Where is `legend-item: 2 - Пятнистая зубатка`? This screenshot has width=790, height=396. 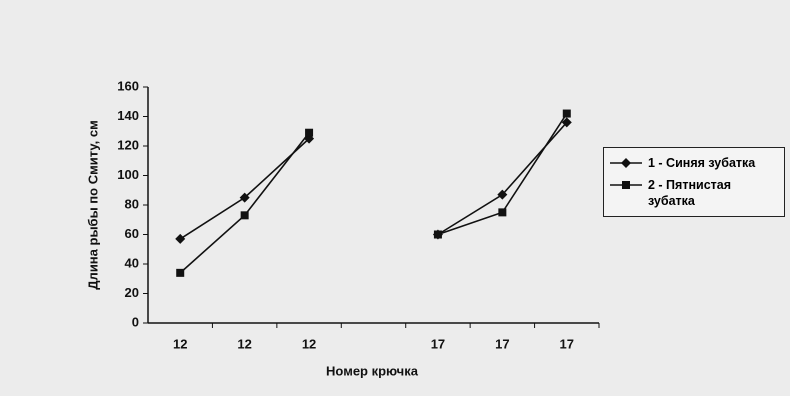 legend-item: 2 - Пятнистая зубатка is located at coordinates (694, 193).